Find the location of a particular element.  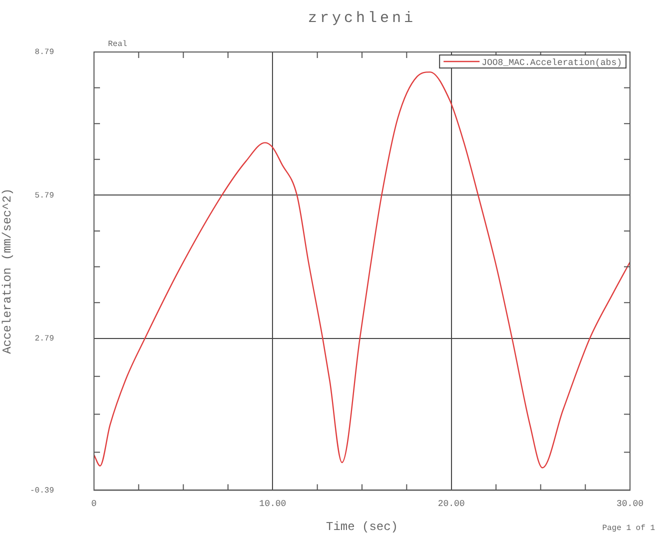

y-tick-label: 2.79 is located at coordinates (44, 339).